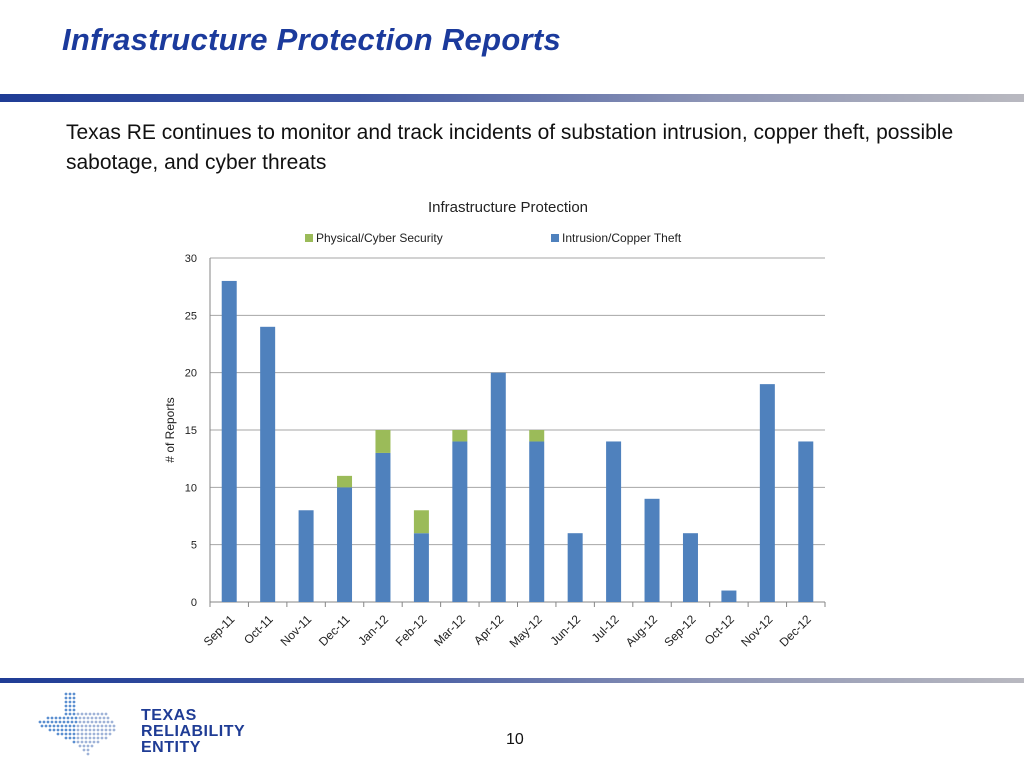  What do you see at coordinates (194, 603) in the screenshot?
I see `y-tick-label: 0` at bounding box center [194, 603].